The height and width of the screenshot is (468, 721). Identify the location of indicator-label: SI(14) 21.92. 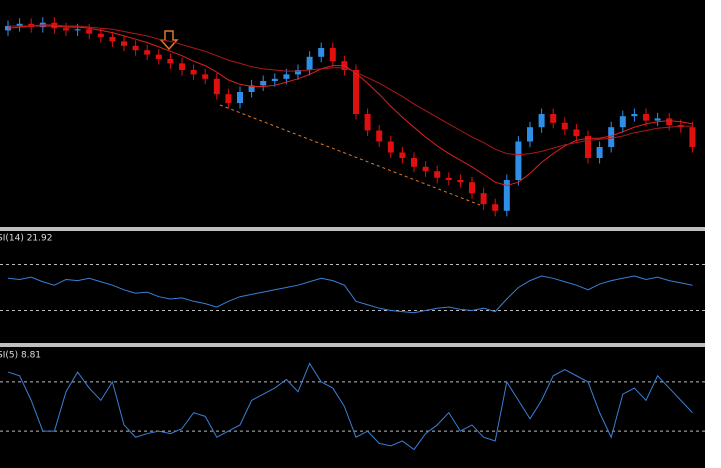
(26, 239).